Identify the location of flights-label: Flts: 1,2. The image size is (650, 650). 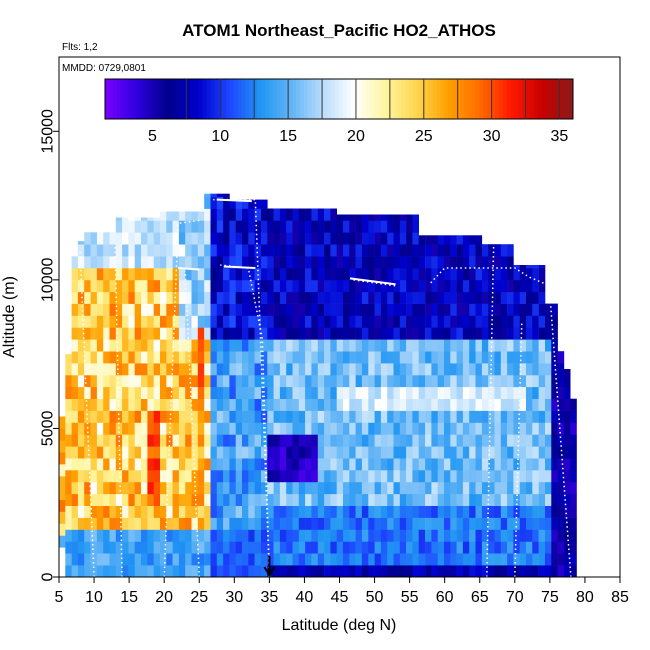
(80, 47).